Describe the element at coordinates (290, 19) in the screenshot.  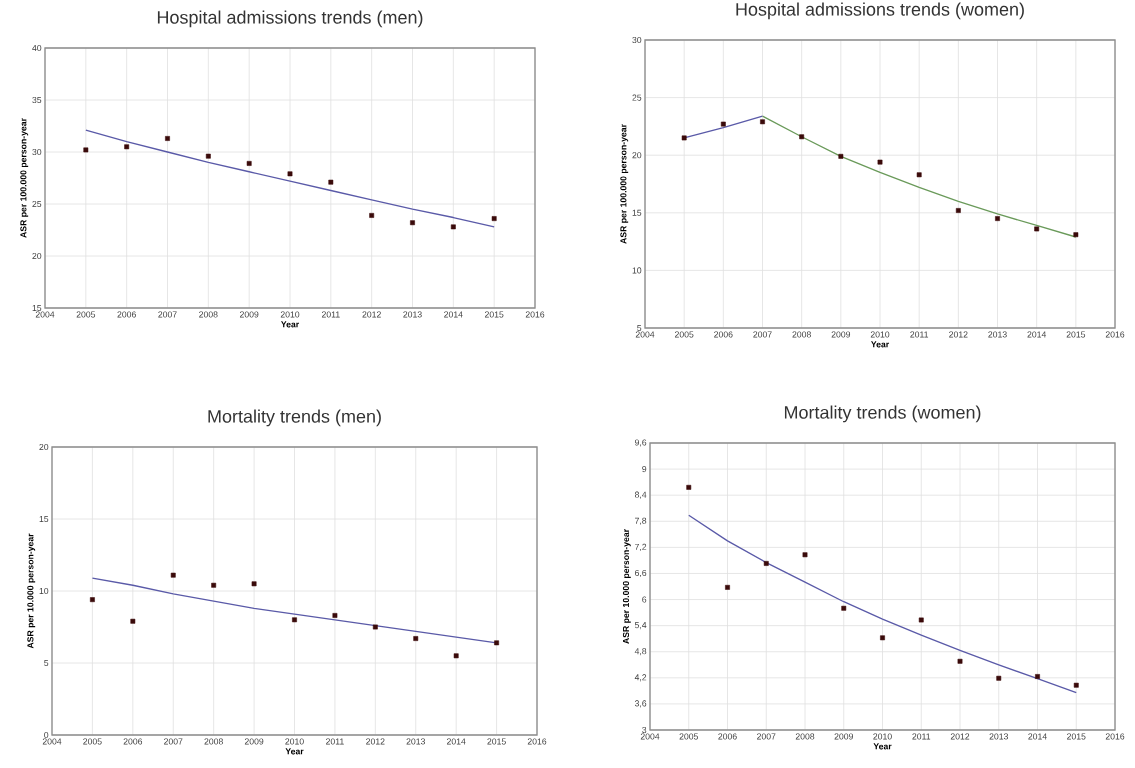
I see `chart-title: Hospital admissions trends (men)` at that location.